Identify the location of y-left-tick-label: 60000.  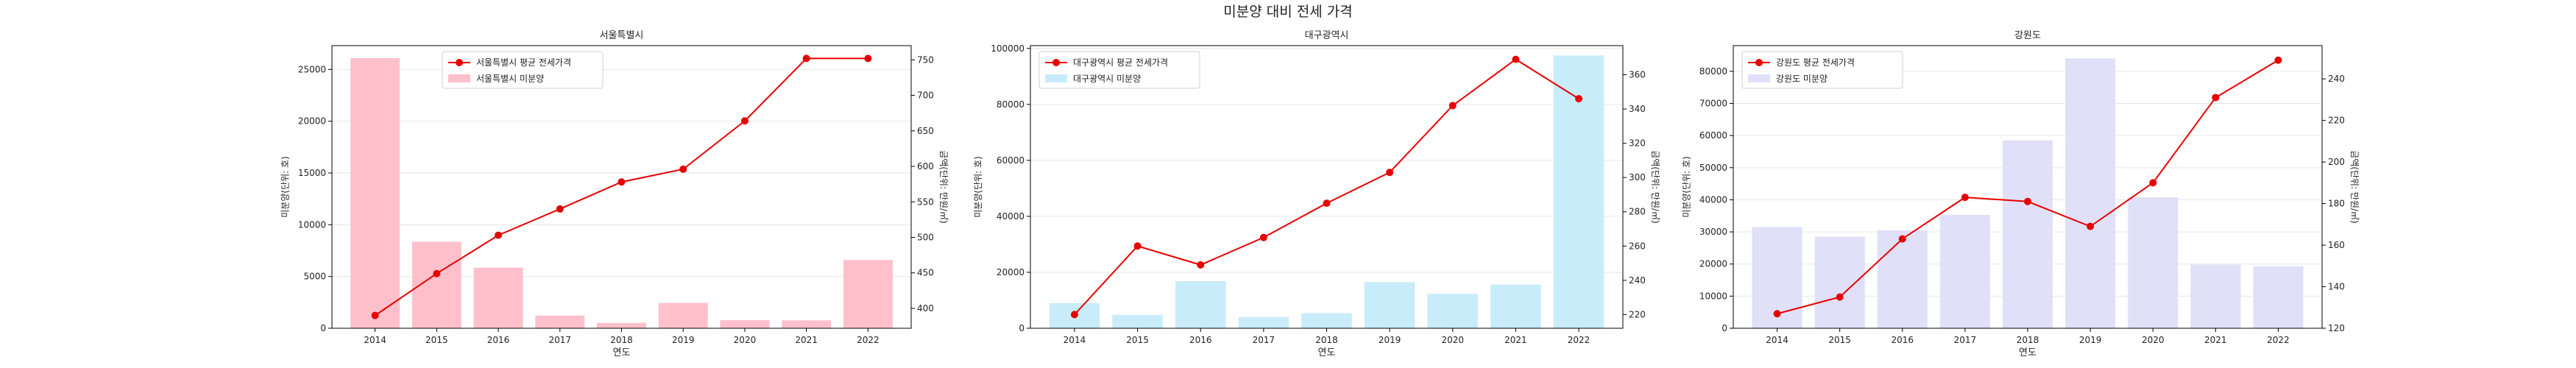
(1011, 160).